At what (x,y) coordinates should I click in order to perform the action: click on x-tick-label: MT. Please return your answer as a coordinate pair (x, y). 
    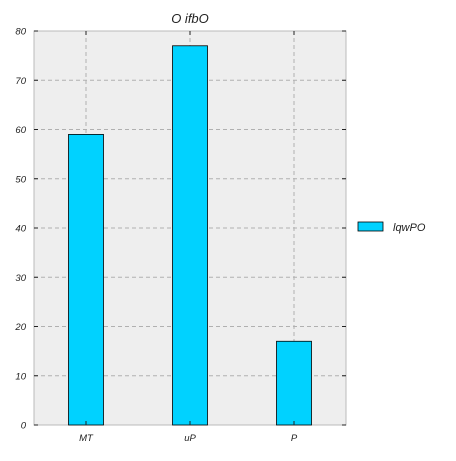
    Looking at the image, I should click on (86, 438).